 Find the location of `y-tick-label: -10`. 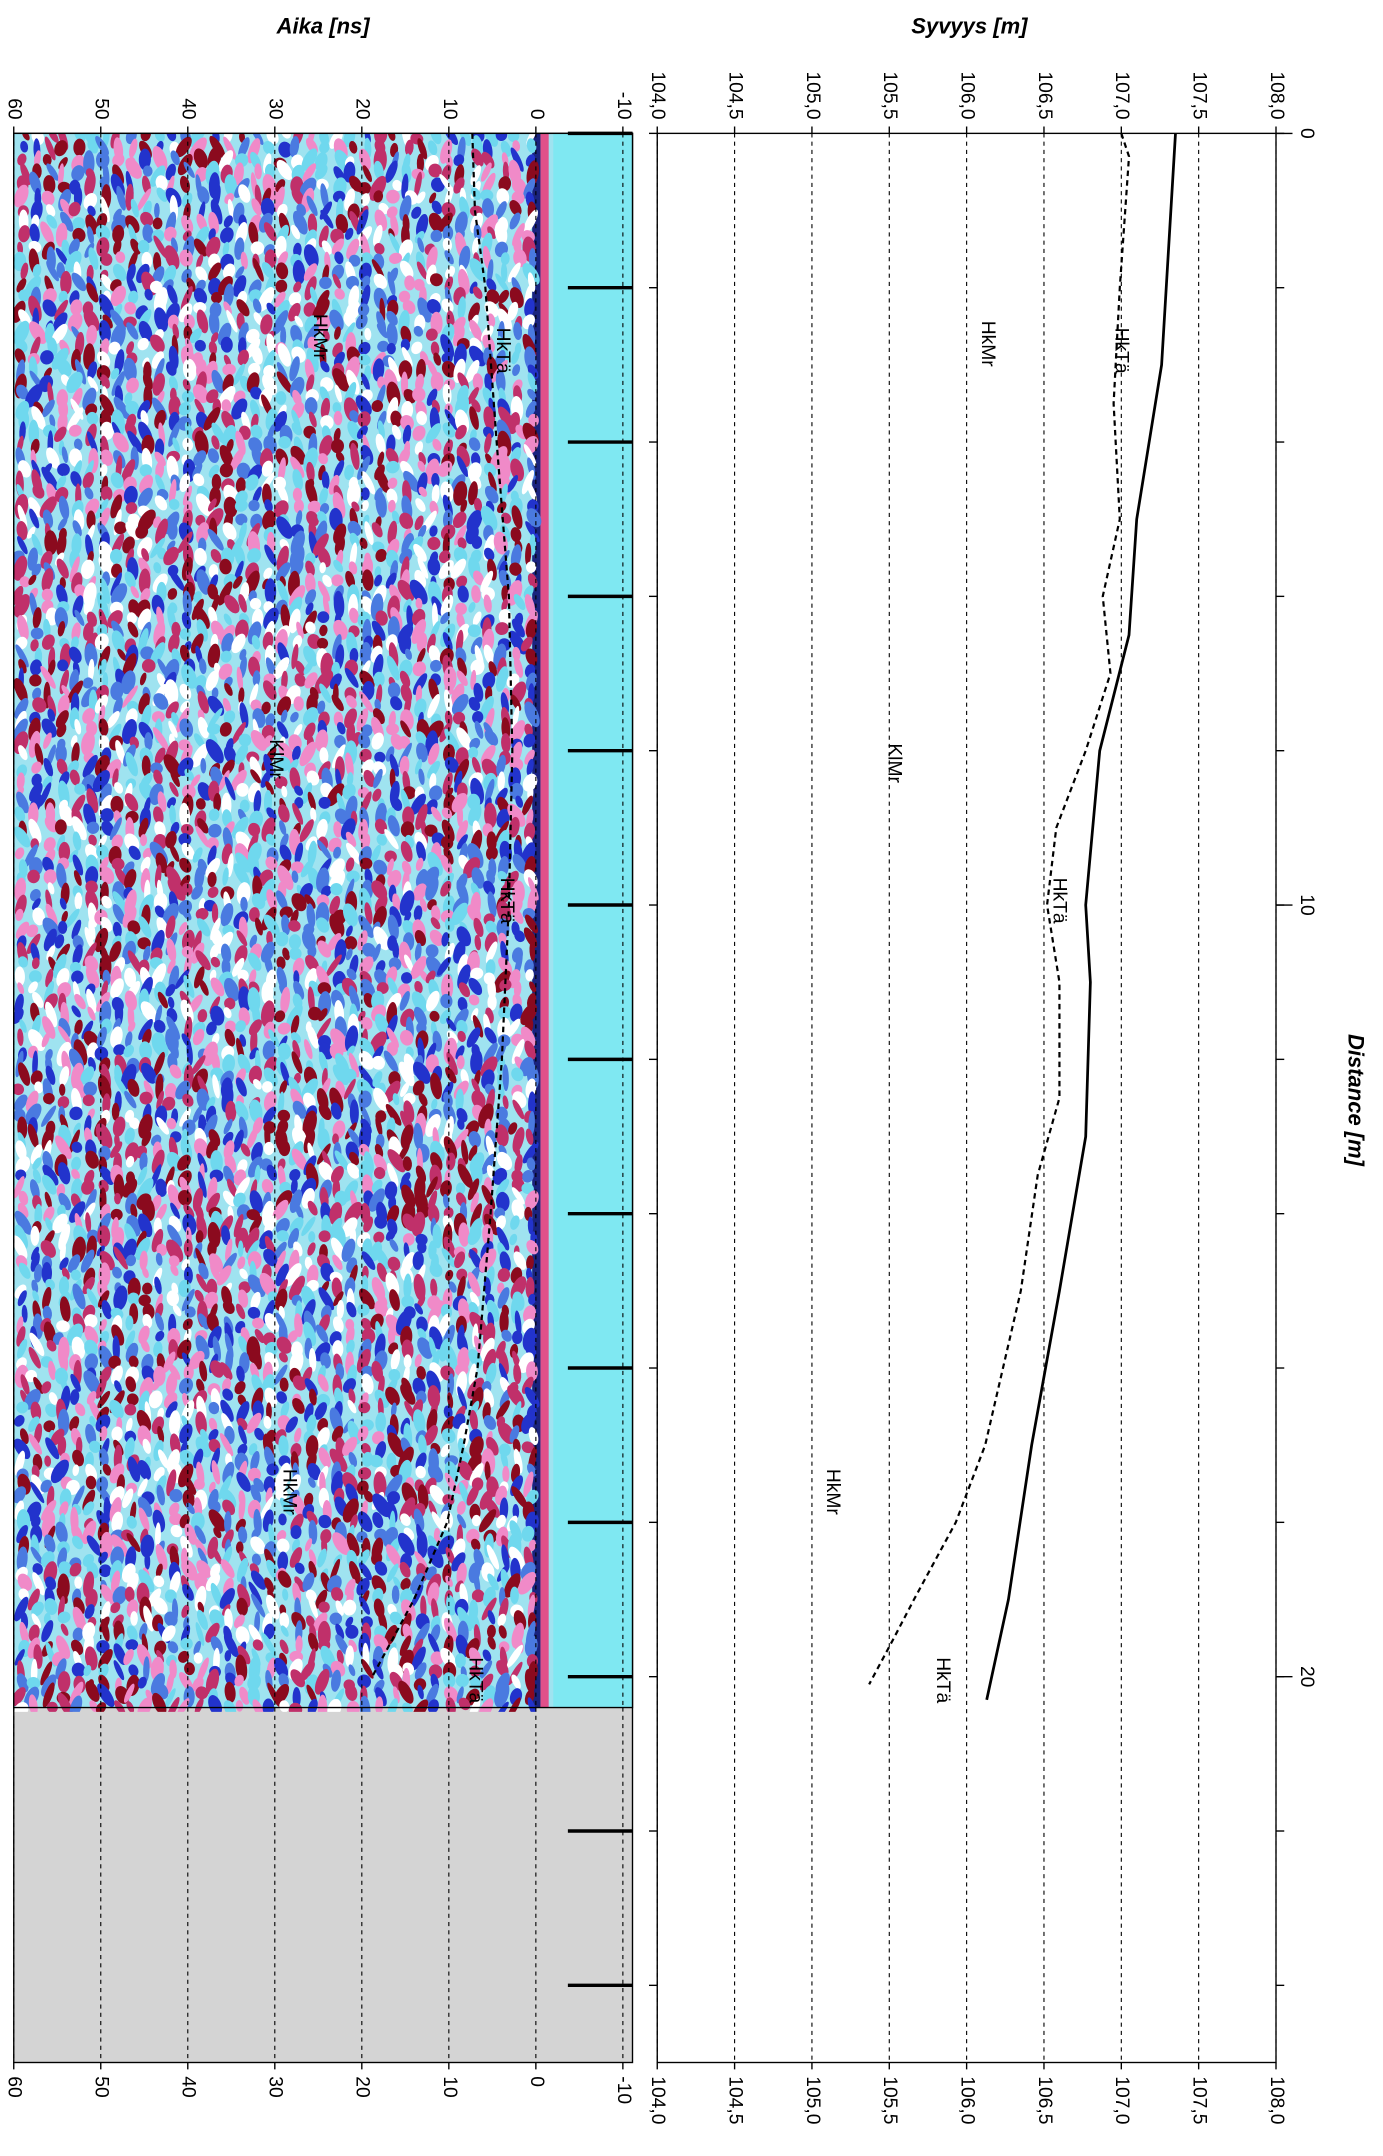

y-tick-label: -10 is located at coordinates (623, 2090).